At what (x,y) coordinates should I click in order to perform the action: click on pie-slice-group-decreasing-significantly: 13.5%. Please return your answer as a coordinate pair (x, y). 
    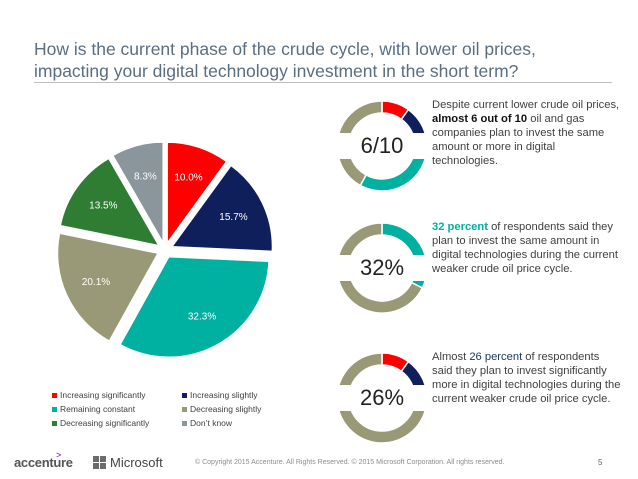
    Looking at the image, I should click on (109, 202).